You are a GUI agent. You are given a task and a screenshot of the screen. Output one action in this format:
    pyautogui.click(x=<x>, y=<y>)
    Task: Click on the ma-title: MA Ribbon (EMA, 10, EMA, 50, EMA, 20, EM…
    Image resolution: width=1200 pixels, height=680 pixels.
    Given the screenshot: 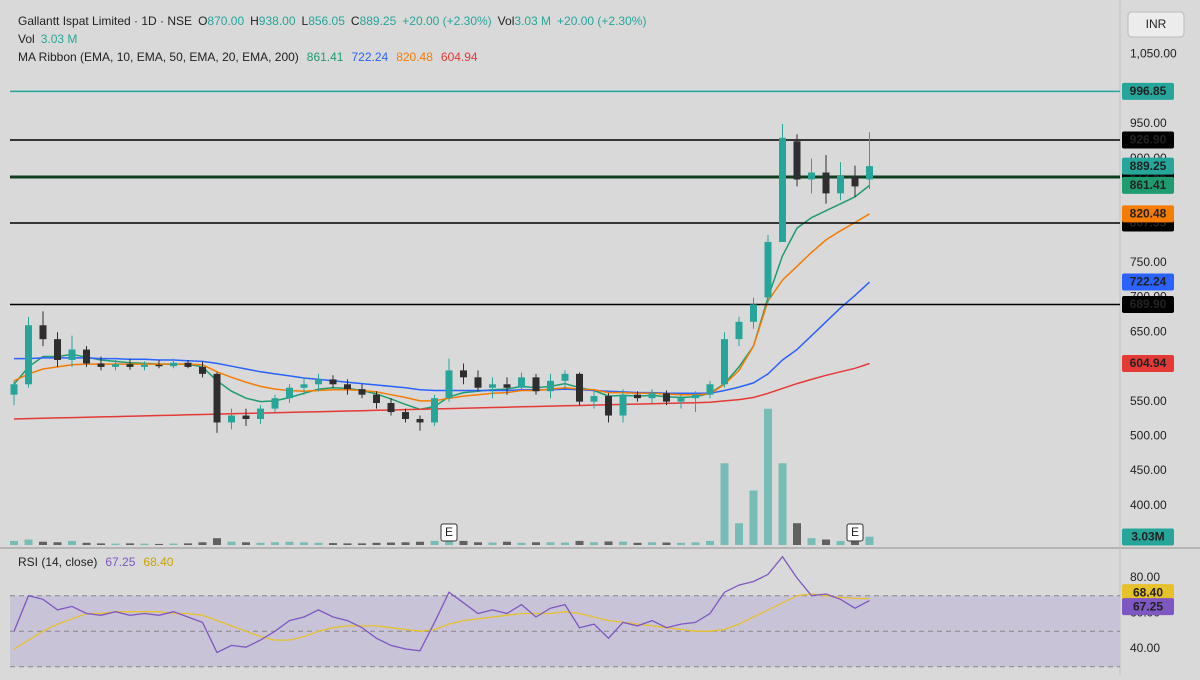 What is the action you would take?
    pyautogui.click(x=158, y=57)
    